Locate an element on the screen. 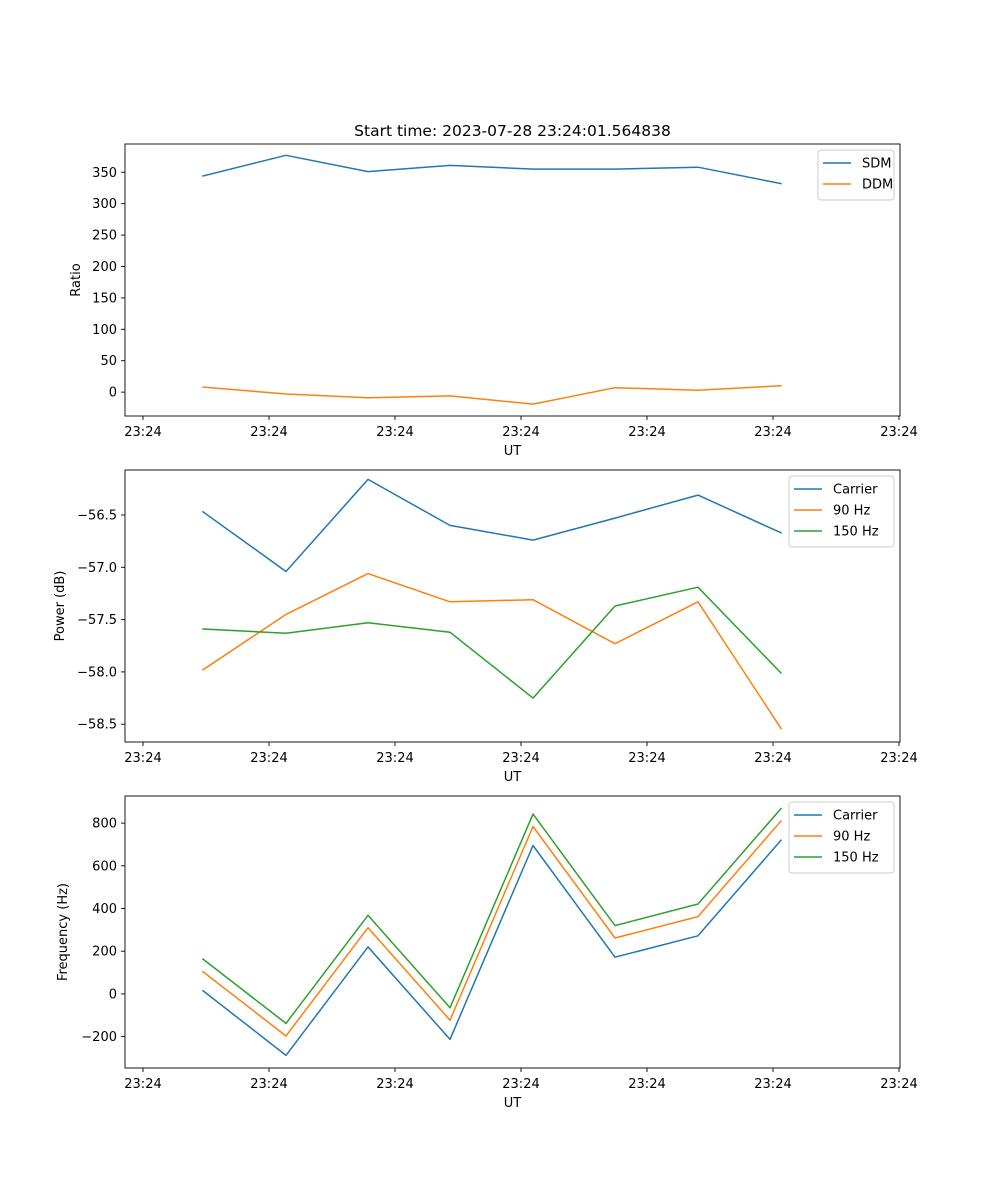 The width and height of the screenshot is (1000, 1200). y-axis-label: Power (dB) is located at coordinates (60, 606).